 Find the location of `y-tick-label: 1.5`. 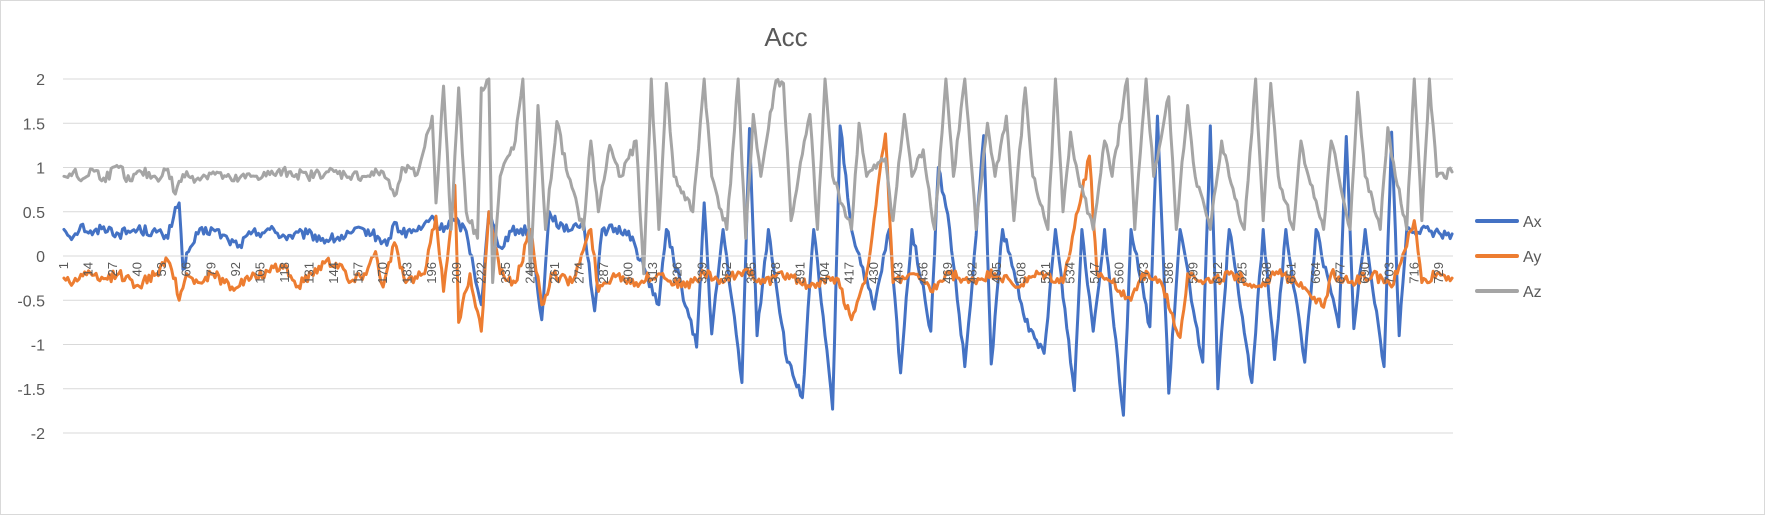

y-tick-label: 1.5 is located at coordinates (34, 124).